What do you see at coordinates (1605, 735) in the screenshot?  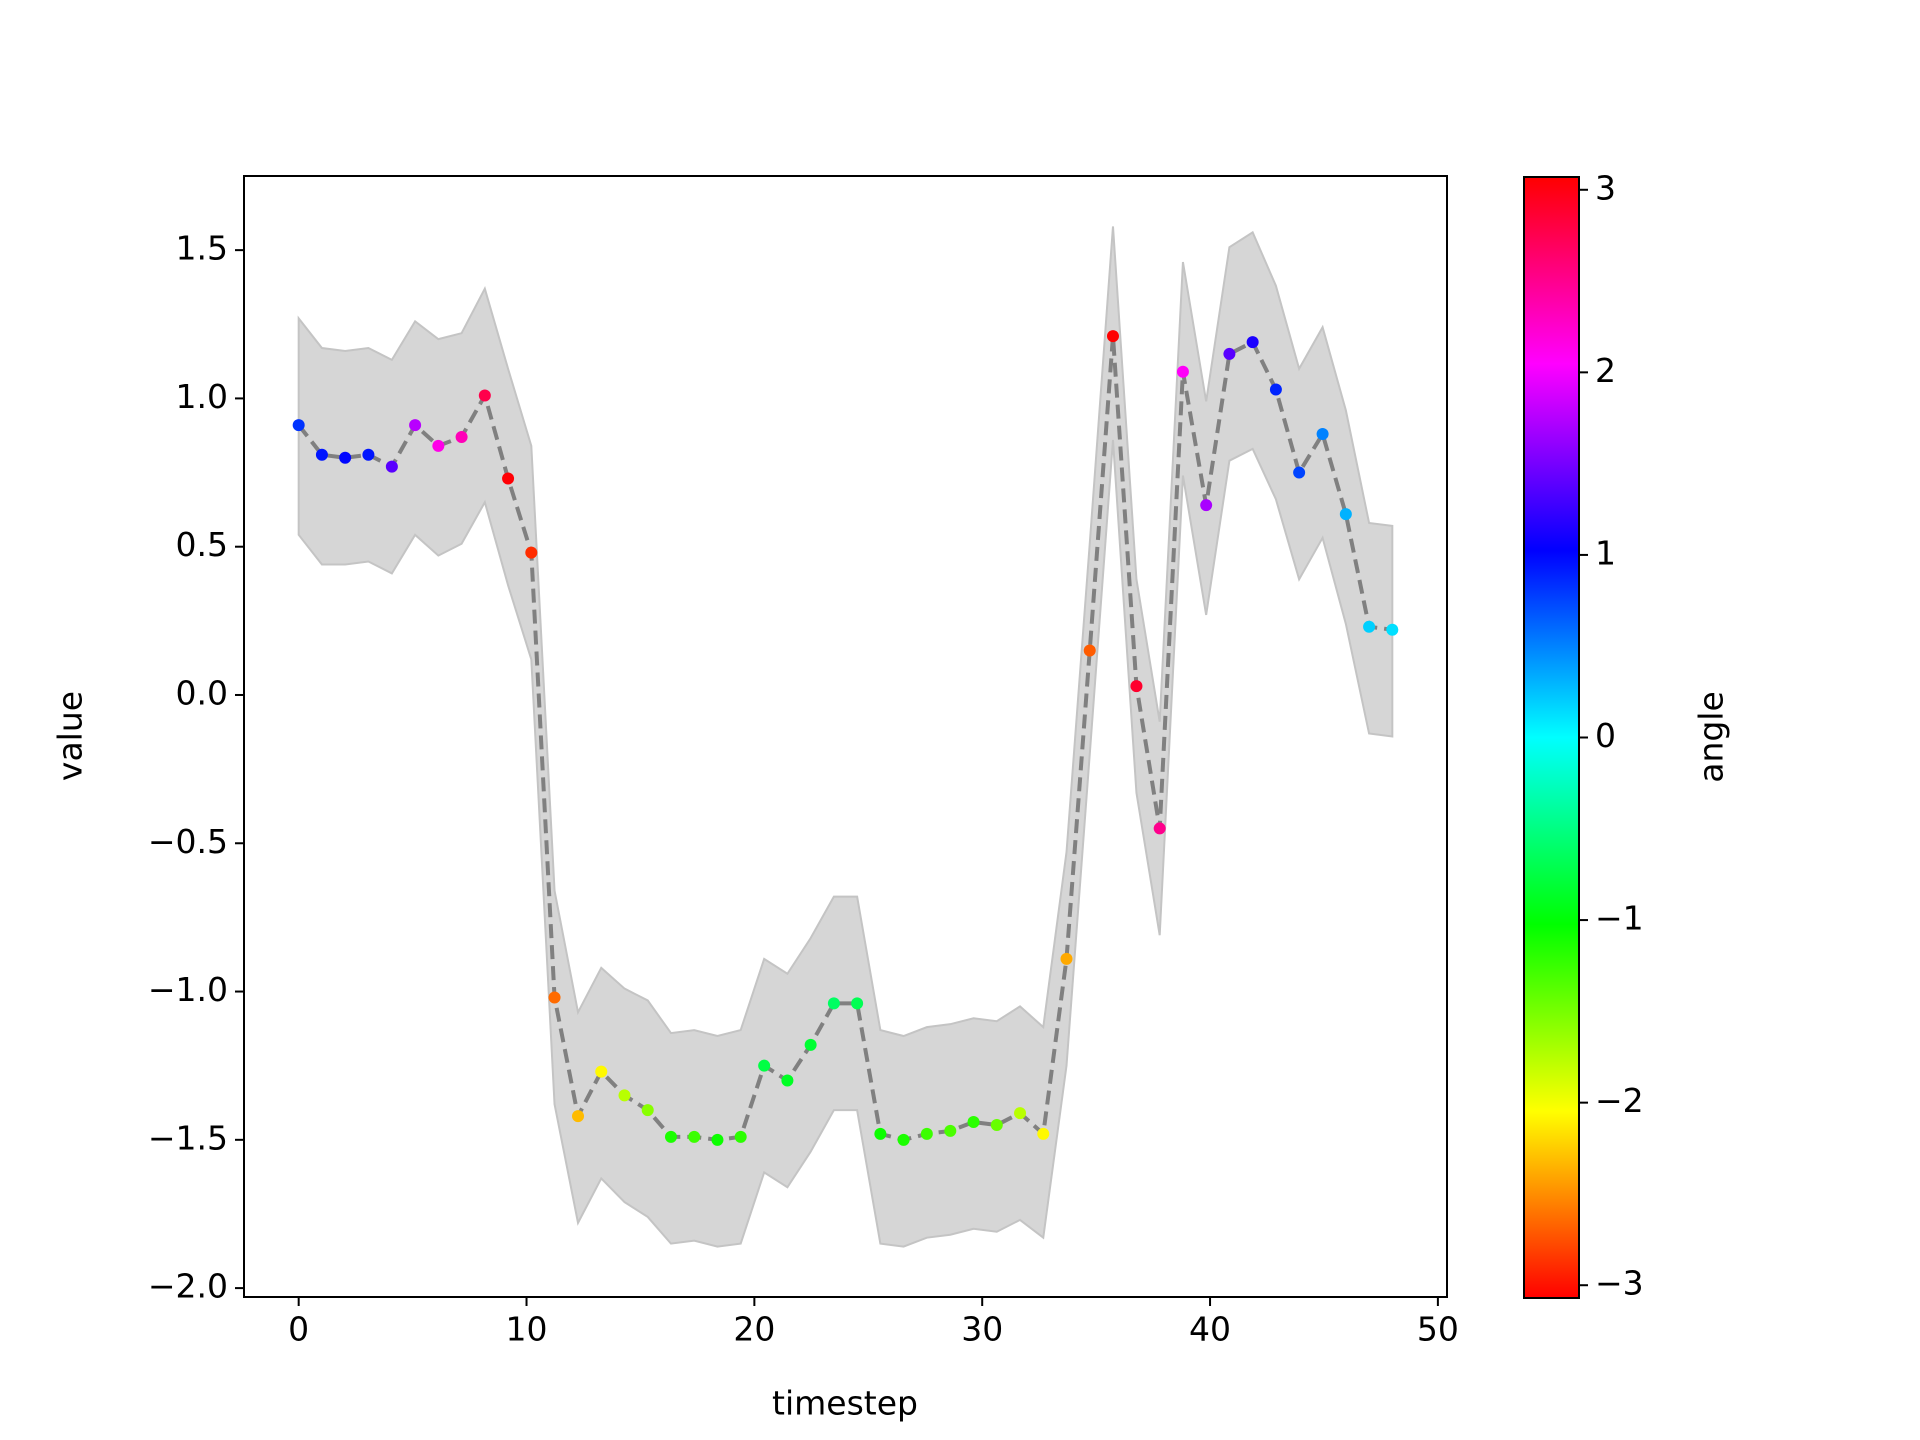 I see `colorbar-tick-label: 0` at bounding box center [1605, 735].